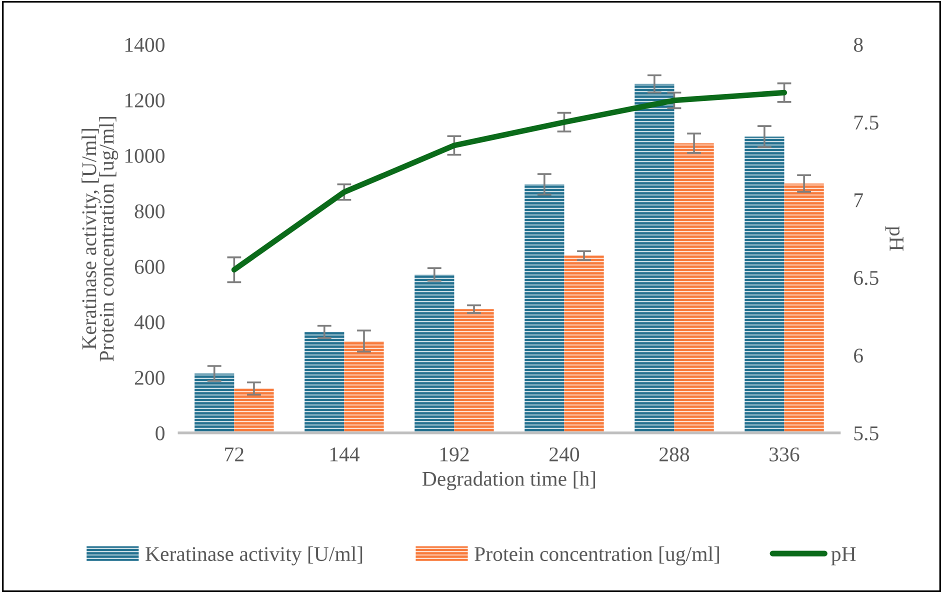 The height and width of the screenshot is (593, 943). Describe the element at coordinates (509, 480) in the screenshot. I see `x-axis-title: Degradation time [h]` at that location.